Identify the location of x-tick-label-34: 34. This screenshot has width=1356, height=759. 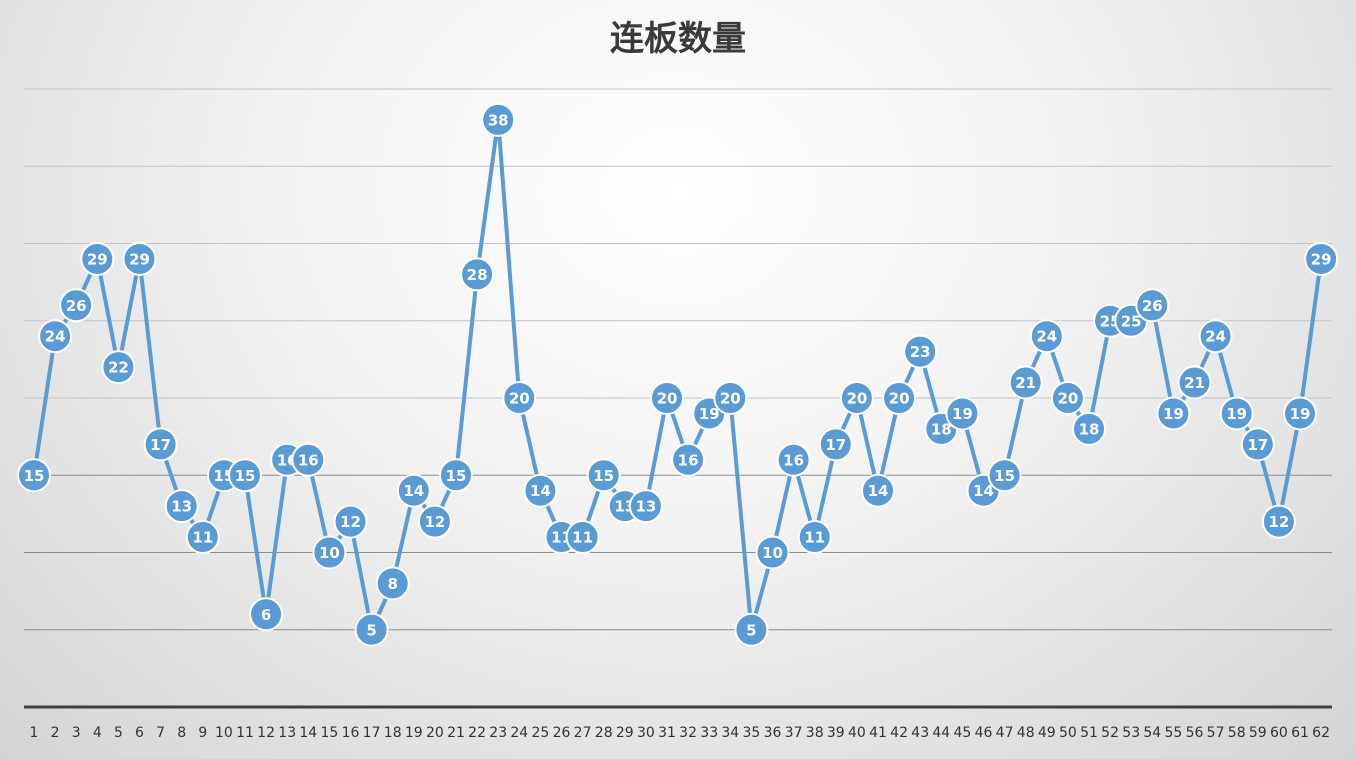
(730, 733).